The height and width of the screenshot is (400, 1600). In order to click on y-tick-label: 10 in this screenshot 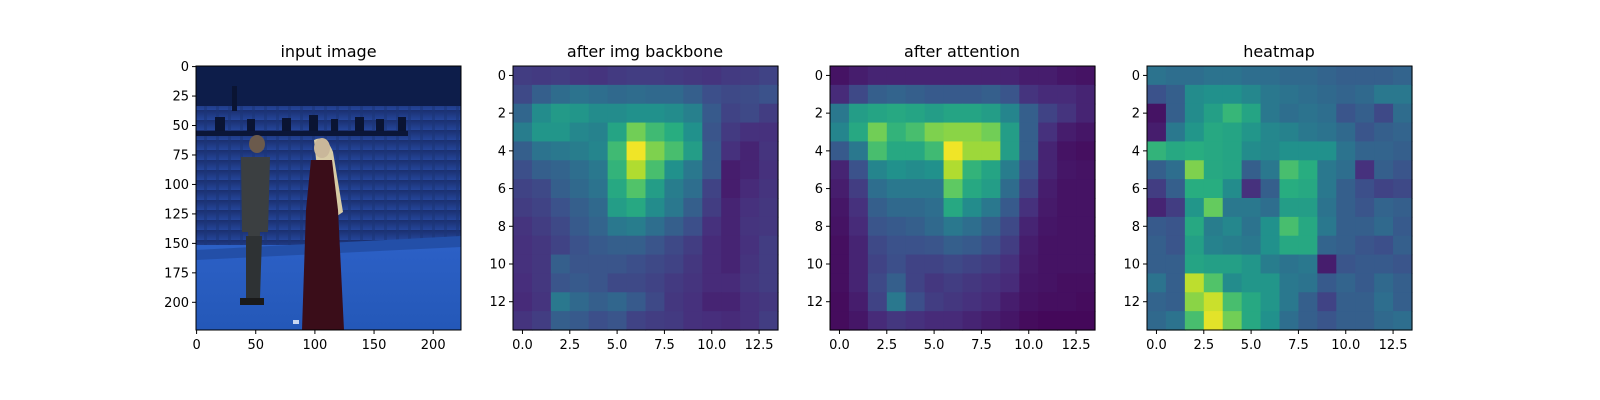, I will do `click(1131, 265)`.